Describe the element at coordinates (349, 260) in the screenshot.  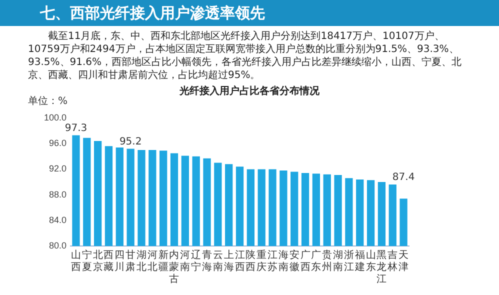
I see `x-tick-label: 浙江` at that location.